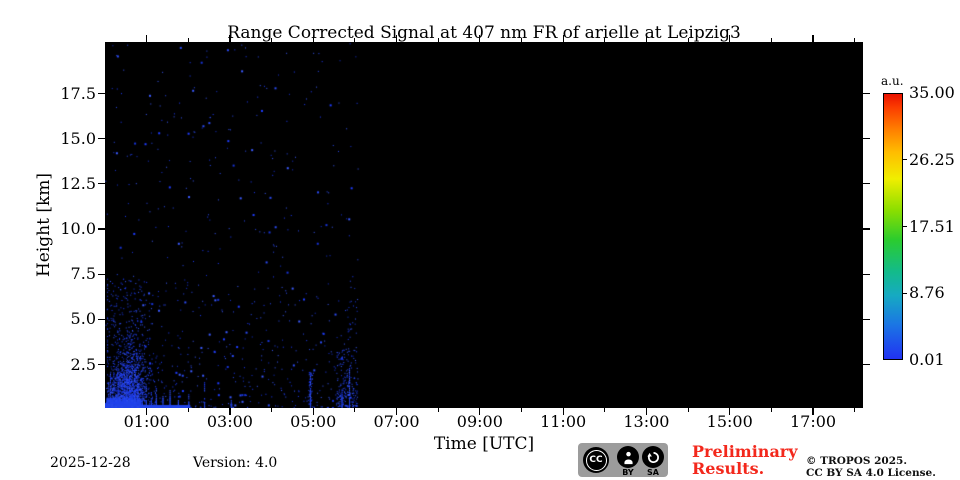 The height and width of the screenshot is (480, 960). I want to click on version-text: Version: 4.0, so click(235, 463).